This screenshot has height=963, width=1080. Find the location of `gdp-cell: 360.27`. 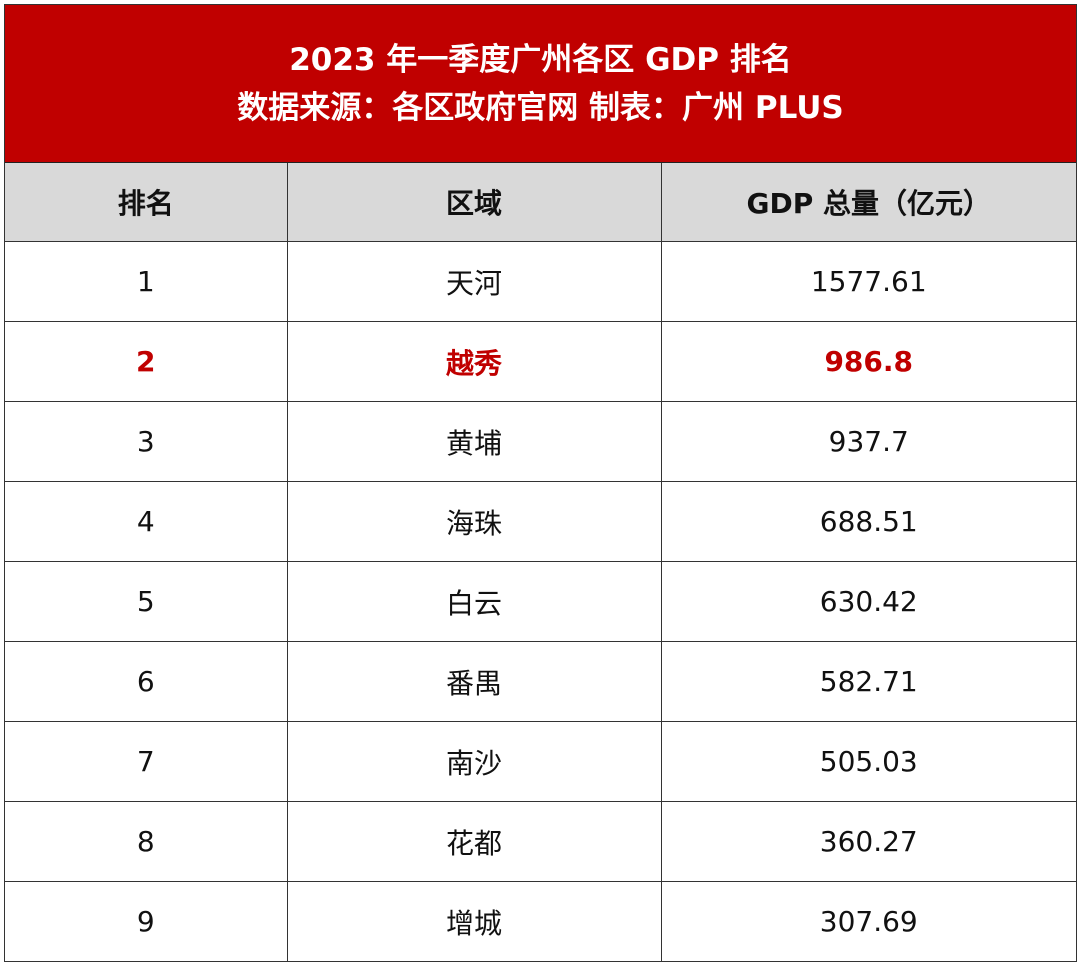

gdp-cell: 360.27 is located at coordinates (868, 841).